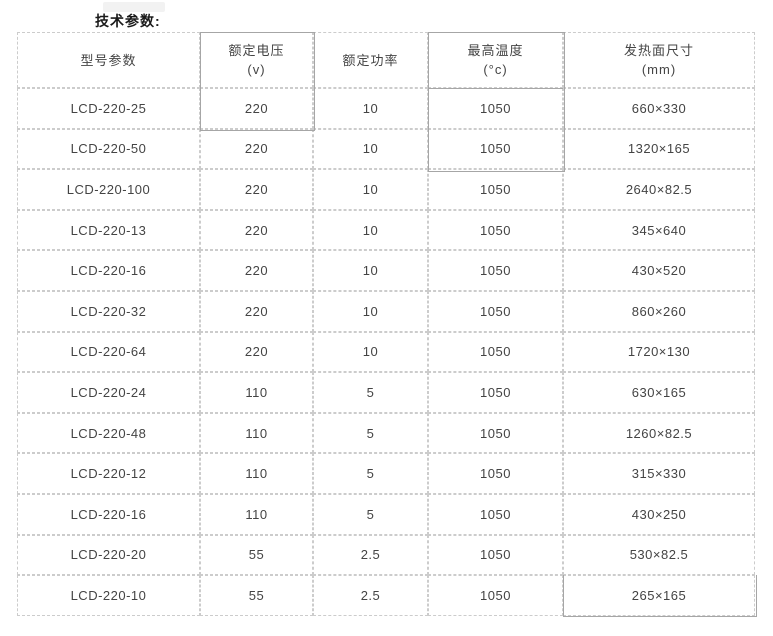 The image size is (773, 636). I want to click on table-row: LCD-220-50 220 10 1050 1320×165, so click(386, 149).